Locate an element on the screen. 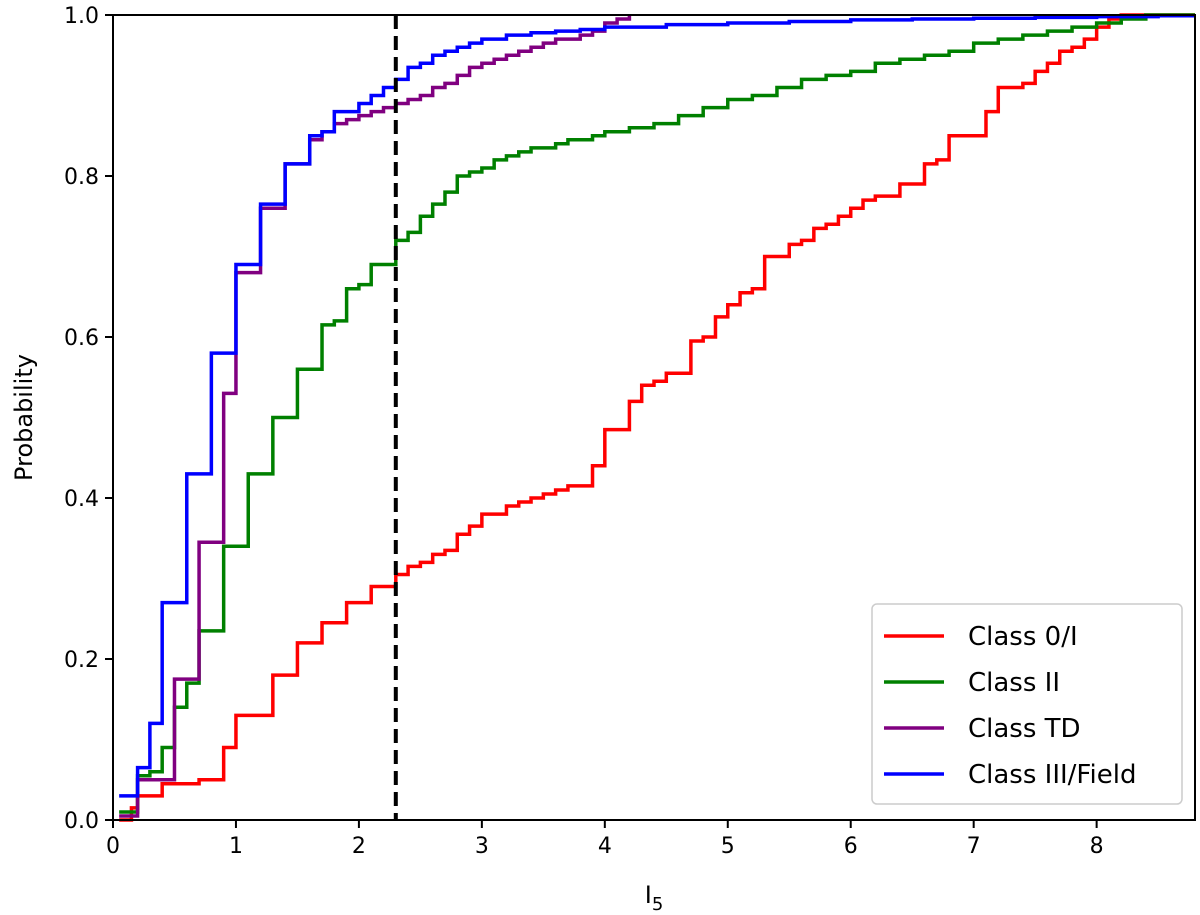 This screenshot has height=915, width=1200. legend-box is located at coordinates (1027, 704).